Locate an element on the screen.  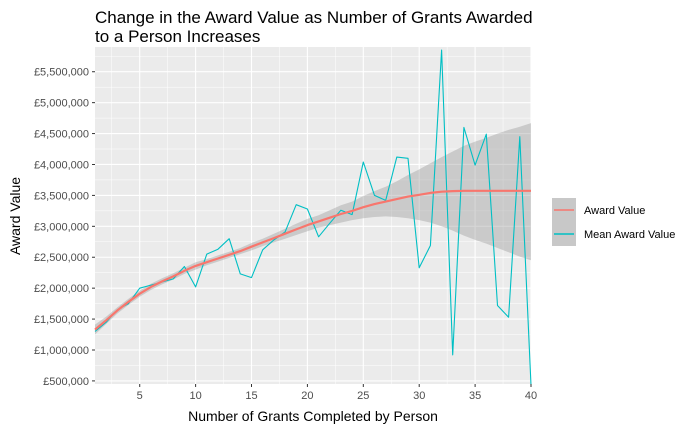
y-tick-label: £3,500,000 is located at coordinates (61, 196).